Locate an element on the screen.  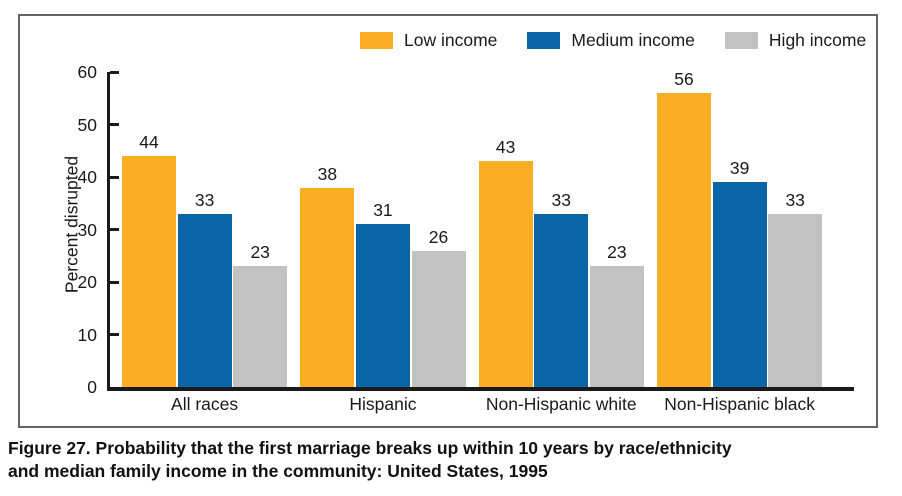
y-tick-label-40: 40 is located at coordinates (87, 177).